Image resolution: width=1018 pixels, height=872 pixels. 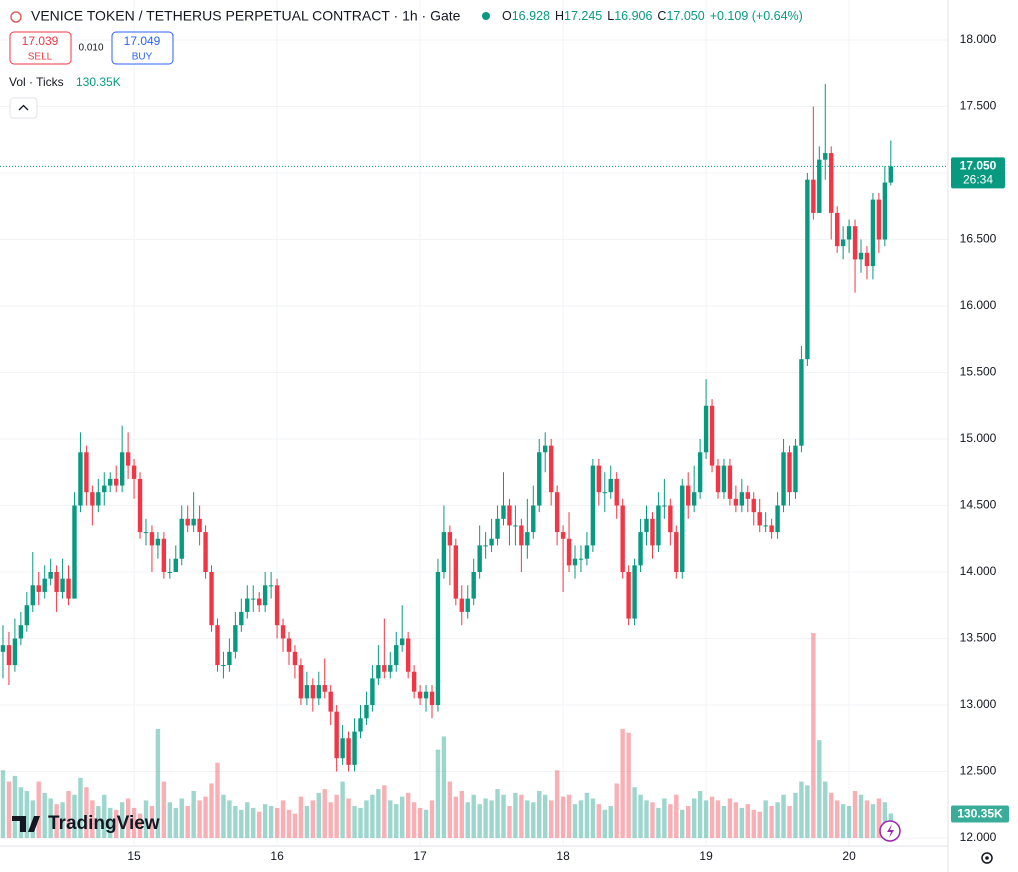 What do you see at coordinates (142, 48) in the screenshot?
I see `buy-button` at bounding box center [142, 48].